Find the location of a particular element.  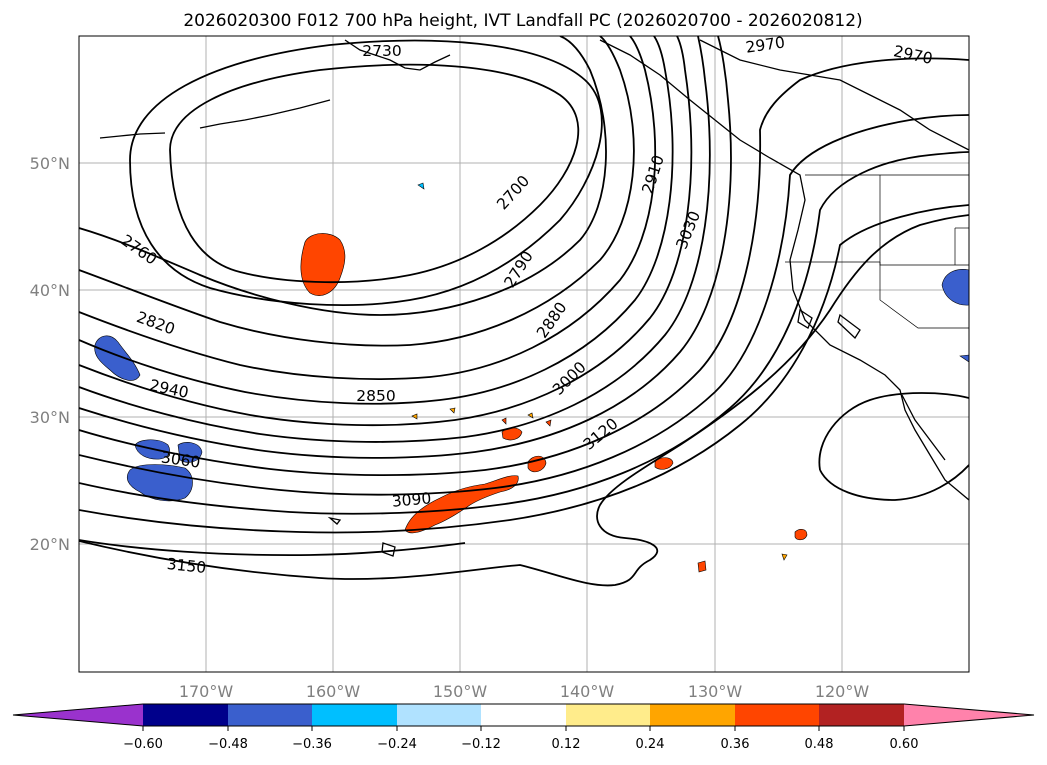

colorbar-tick-label-9: 0.48 is located at coordinates (819, 744).